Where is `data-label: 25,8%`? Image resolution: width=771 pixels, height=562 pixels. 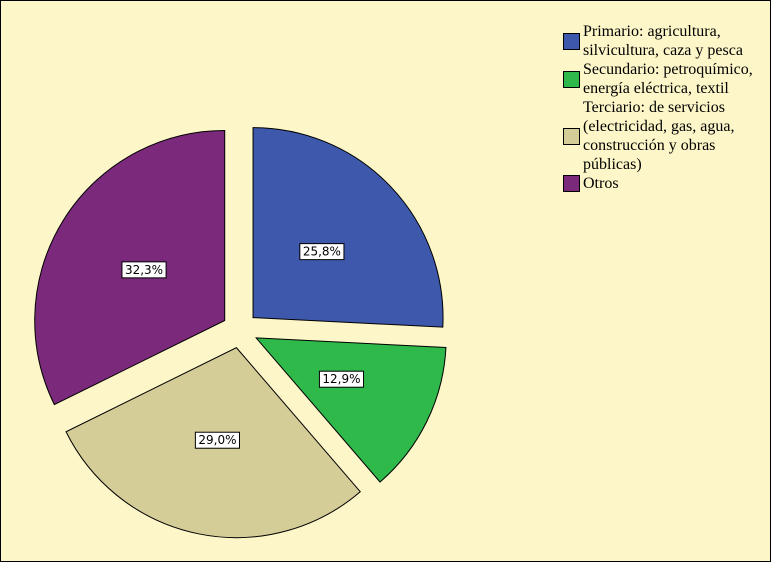
data-label: 25,8% is located at coordinates (322, 252).